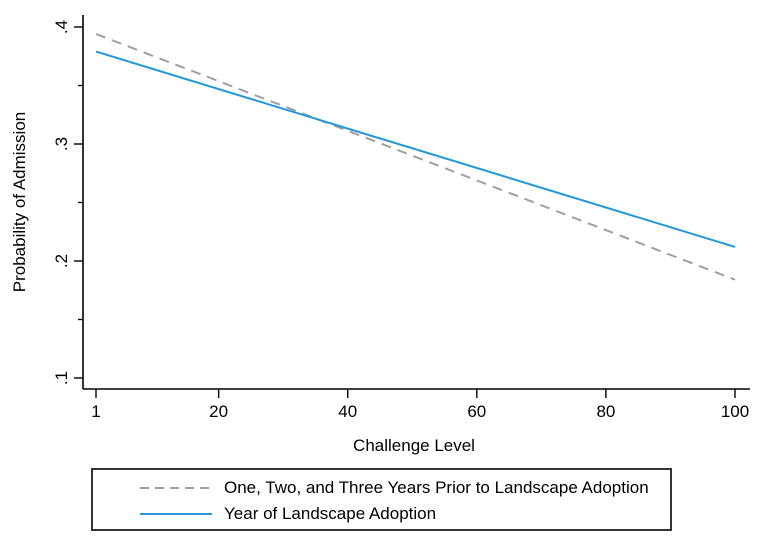  What do you see at coordinates (61, 27) in the screenshot?
I see `y-tick-label: .4` at bounding box center [61, 27].